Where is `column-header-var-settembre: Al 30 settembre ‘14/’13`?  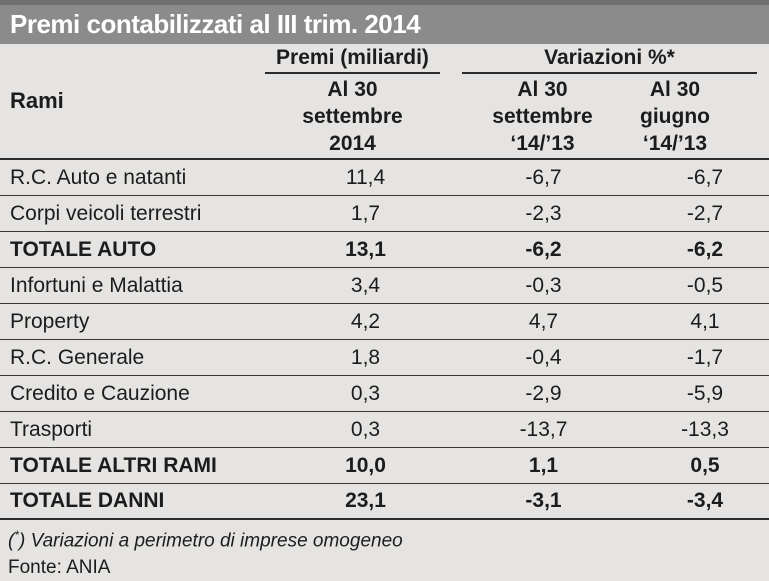
column-header-var-settembre: Al 30 settembre ‘14/’13 is located at coordinates (542, 116).